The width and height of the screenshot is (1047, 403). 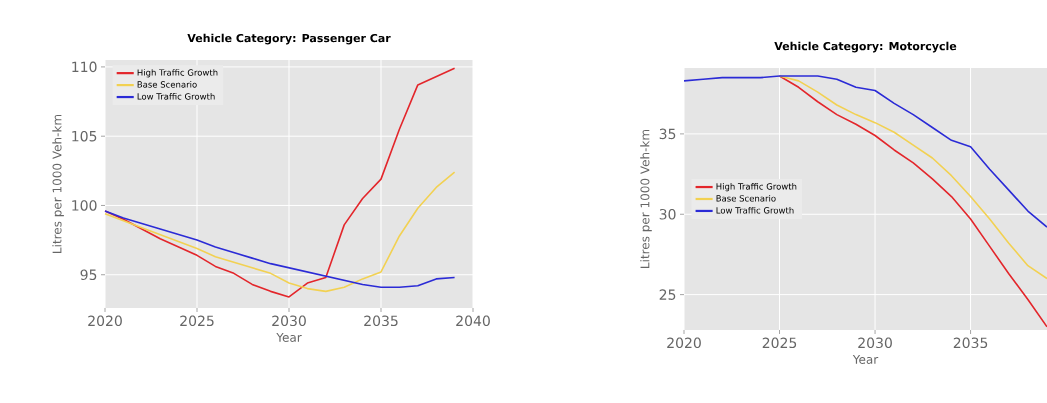 I want to click on chart-title: Vehicle Category: Motorcycle, so click(x=865, y=47).